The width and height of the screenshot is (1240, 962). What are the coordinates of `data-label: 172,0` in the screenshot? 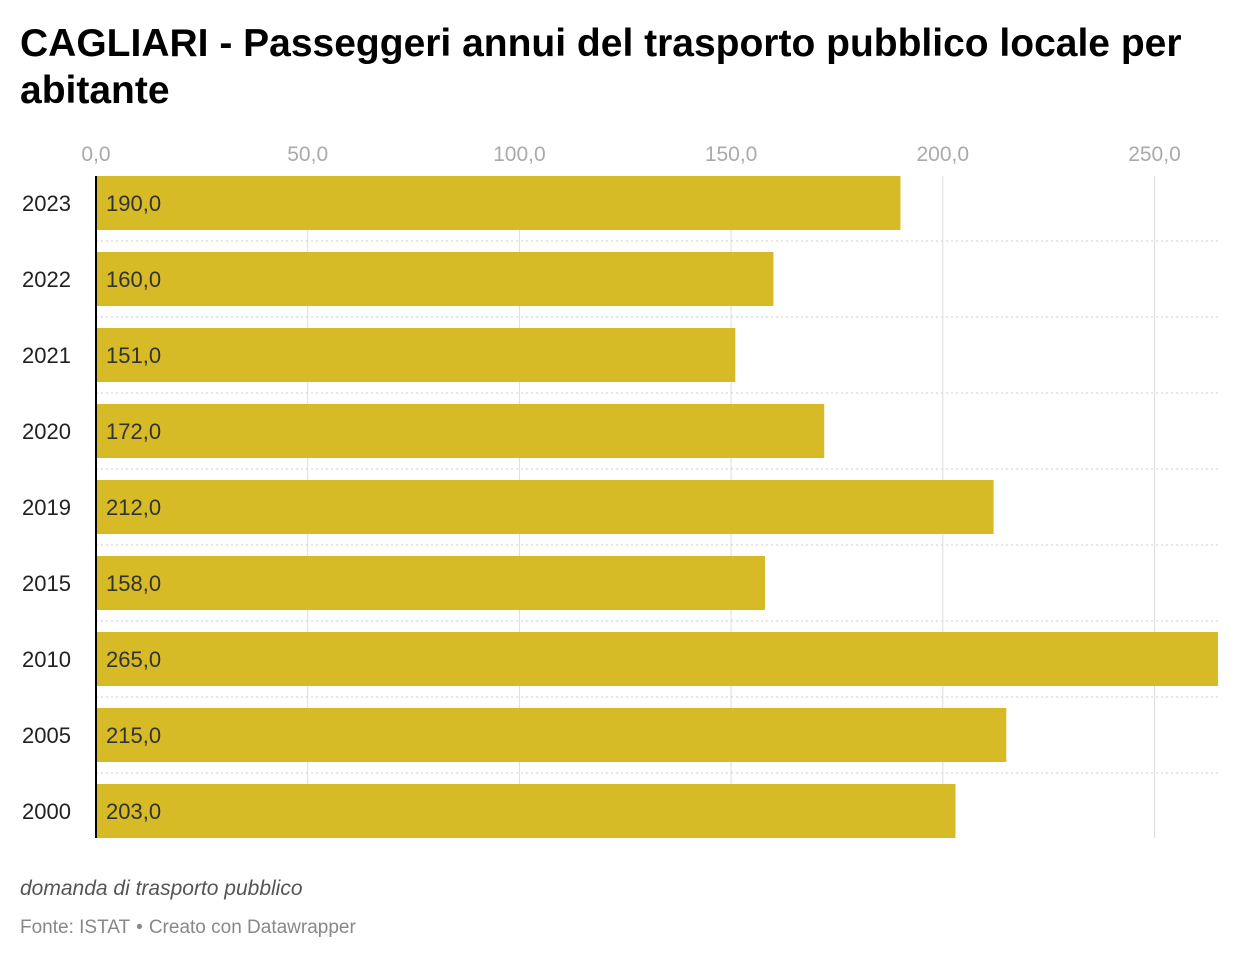 It's located at (133, 431).